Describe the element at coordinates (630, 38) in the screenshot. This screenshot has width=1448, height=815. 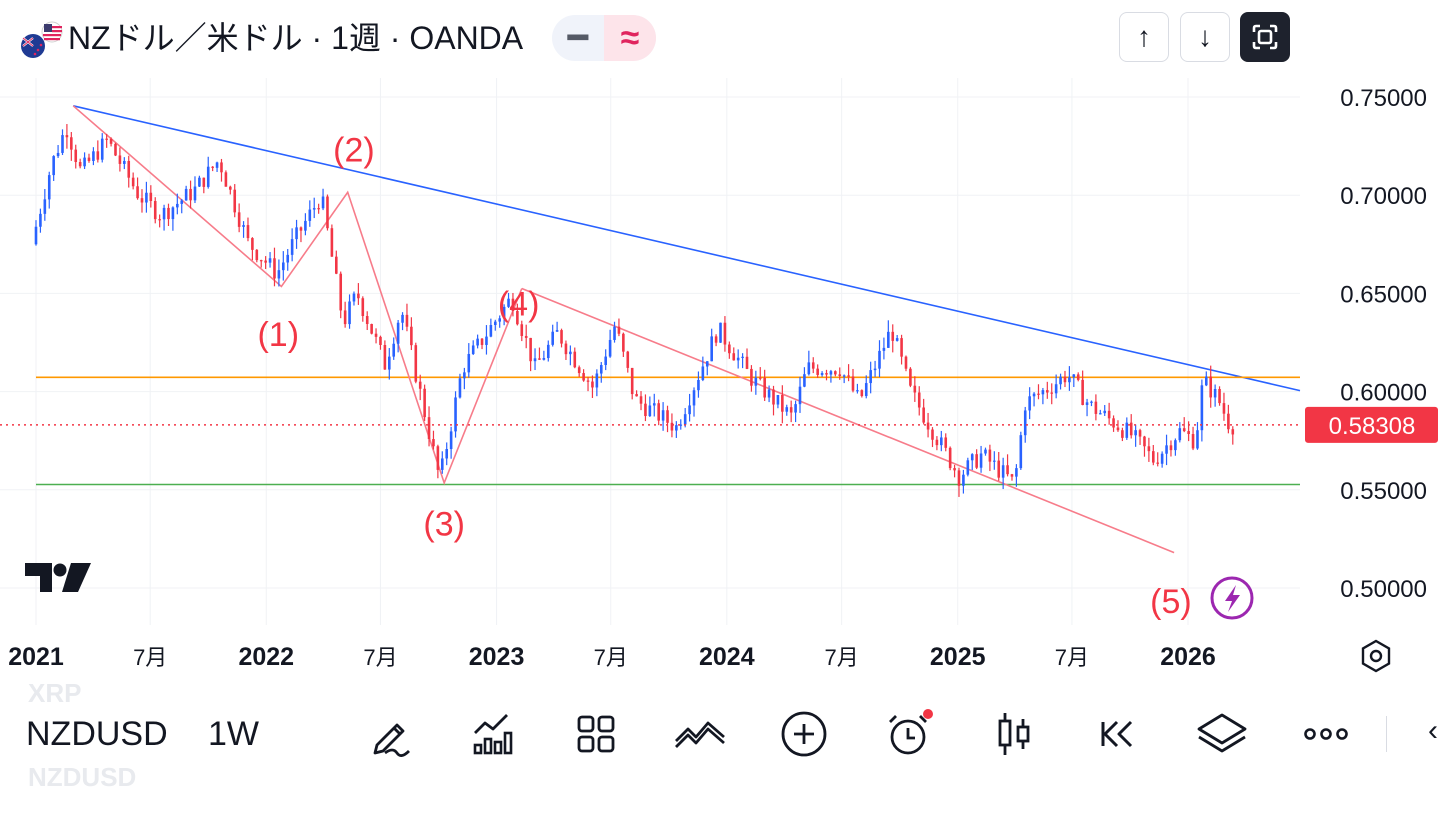
I see `wave-icon: ≈` at that location.